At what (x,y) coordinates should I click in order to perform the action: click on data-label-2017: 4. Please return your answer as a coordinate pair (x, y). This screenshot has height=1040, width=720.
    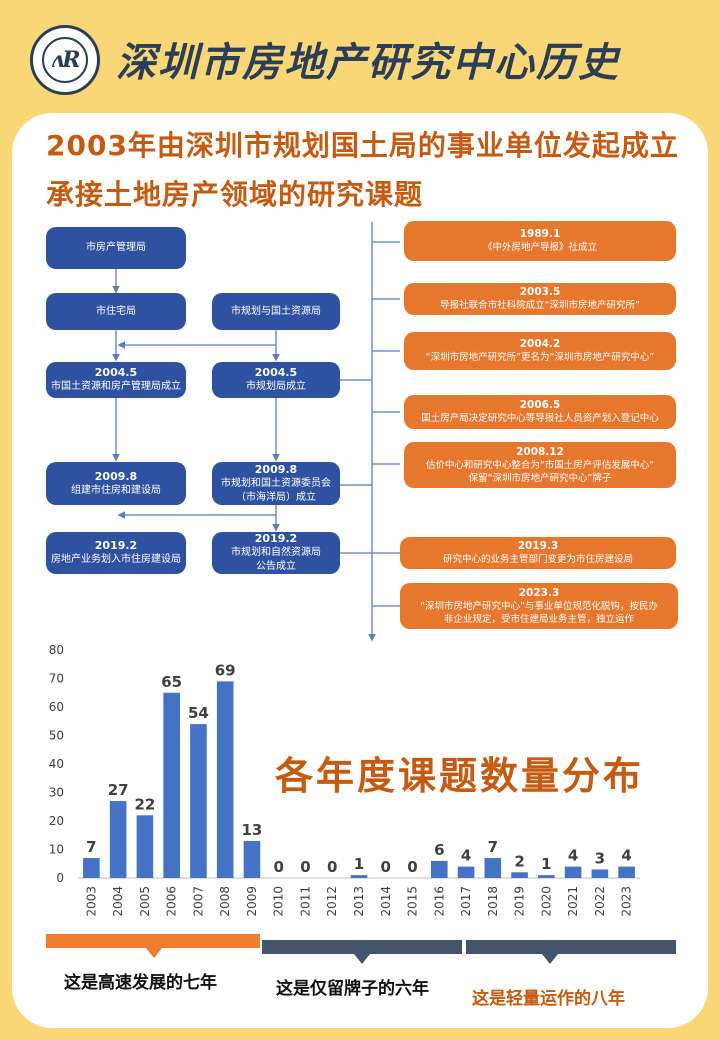
    Looking at the image, I should click on (466, 856).